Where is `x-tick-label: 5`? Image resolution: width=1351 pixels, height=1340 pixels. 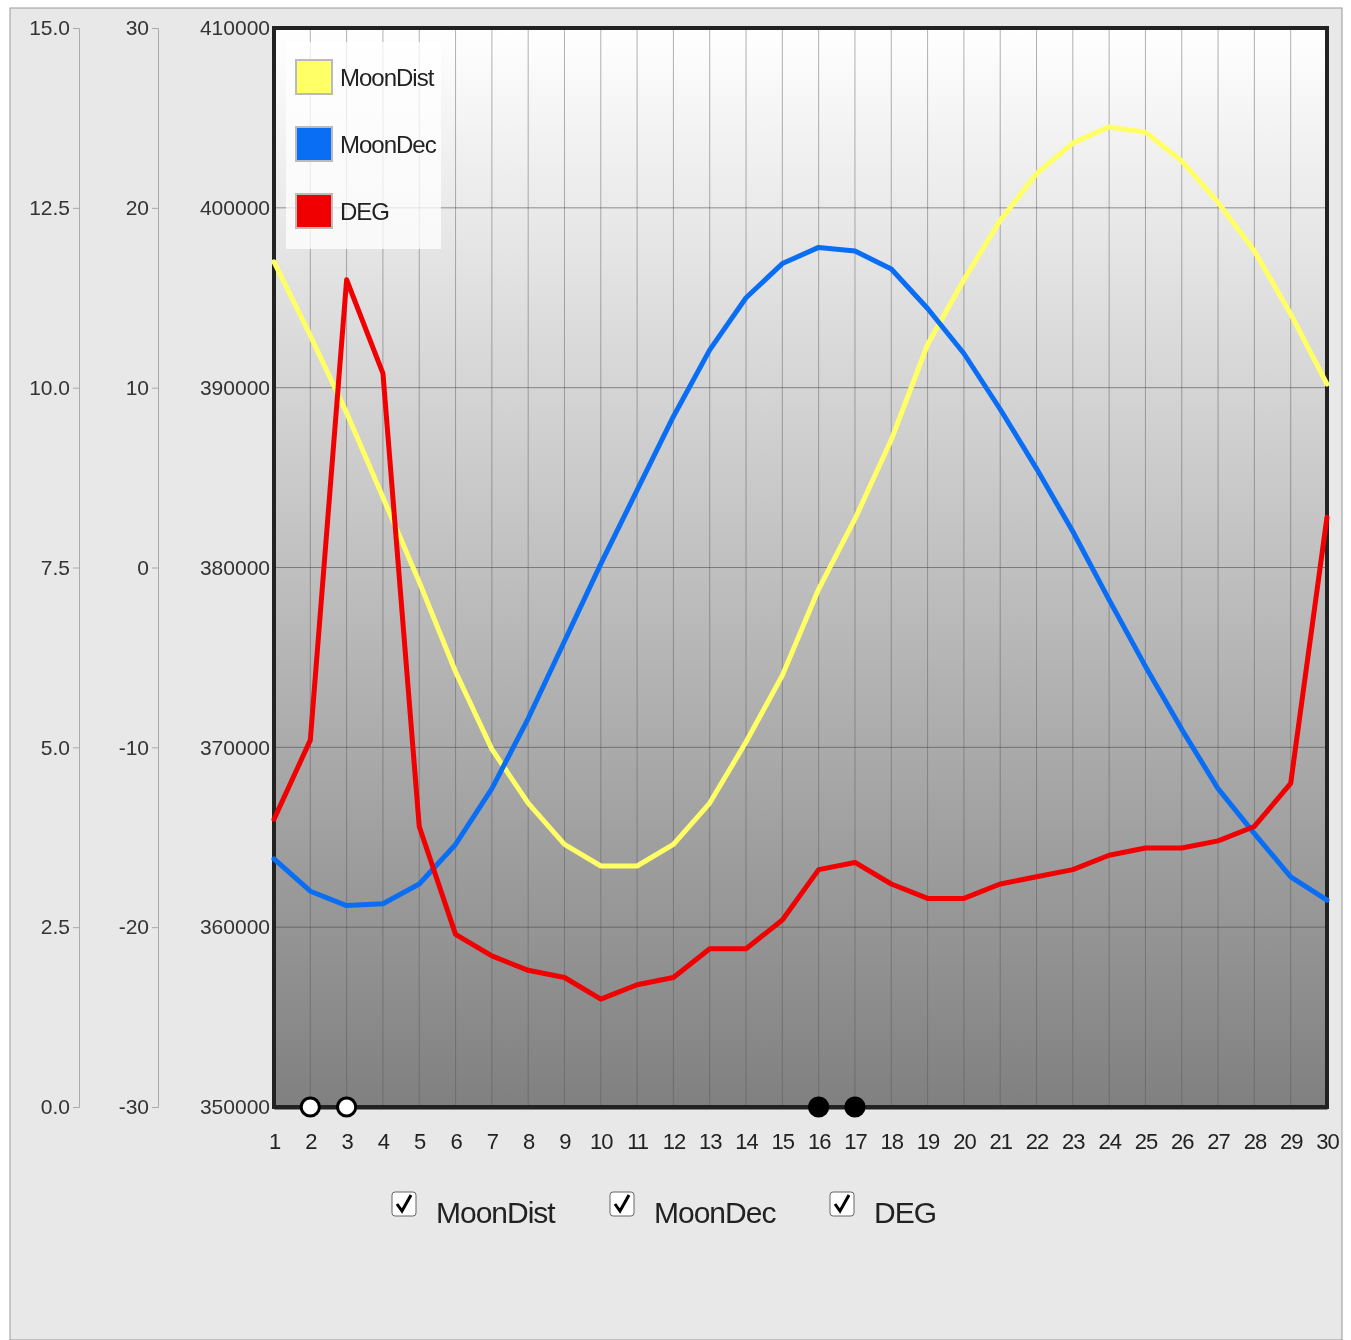
x-tick-label: 5 is located at coordinates (420, 1141).